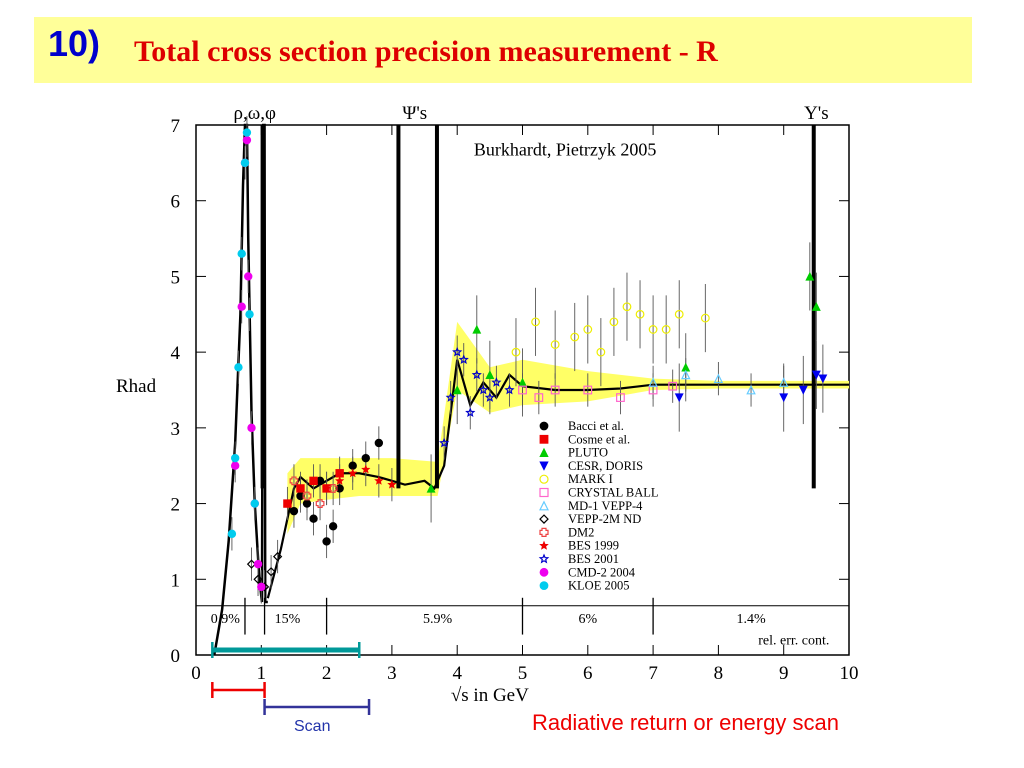 This screenshot has height=768, width=1024. Describe the element at coordinates (74, 43) in the screenshot. I see `title-number: 10)` at that location.